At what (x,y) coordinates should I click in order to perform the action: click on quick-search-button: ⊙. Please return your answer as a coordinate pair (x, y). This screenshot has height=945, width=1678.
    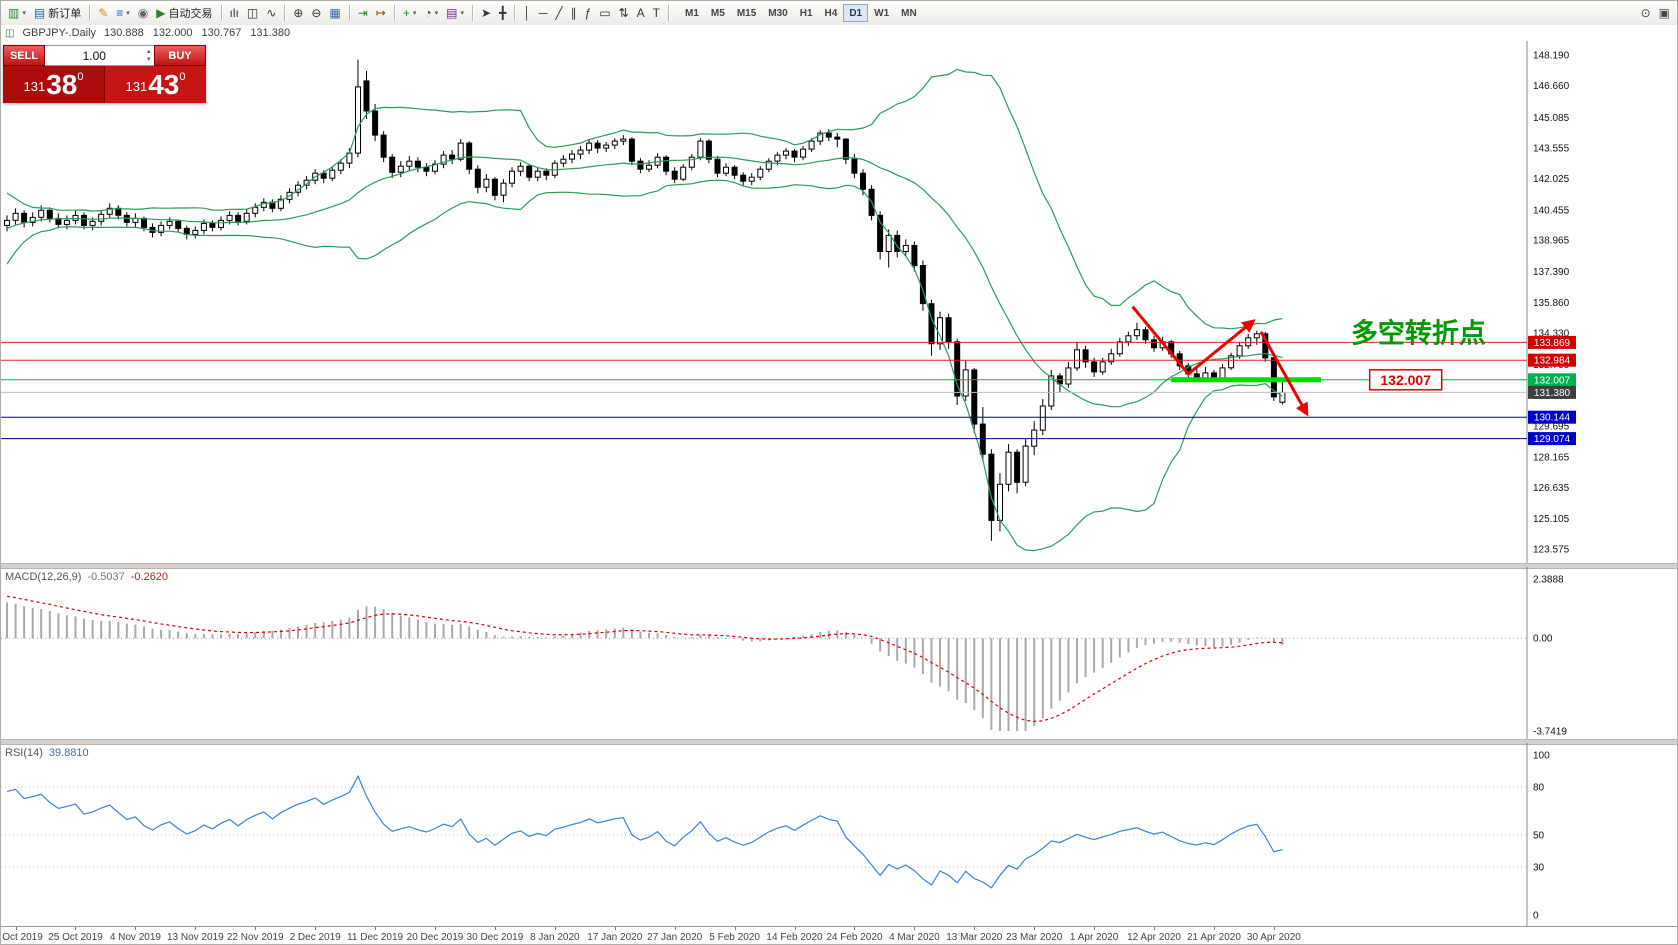
    Looking at the image, I should click on (1646, 13).